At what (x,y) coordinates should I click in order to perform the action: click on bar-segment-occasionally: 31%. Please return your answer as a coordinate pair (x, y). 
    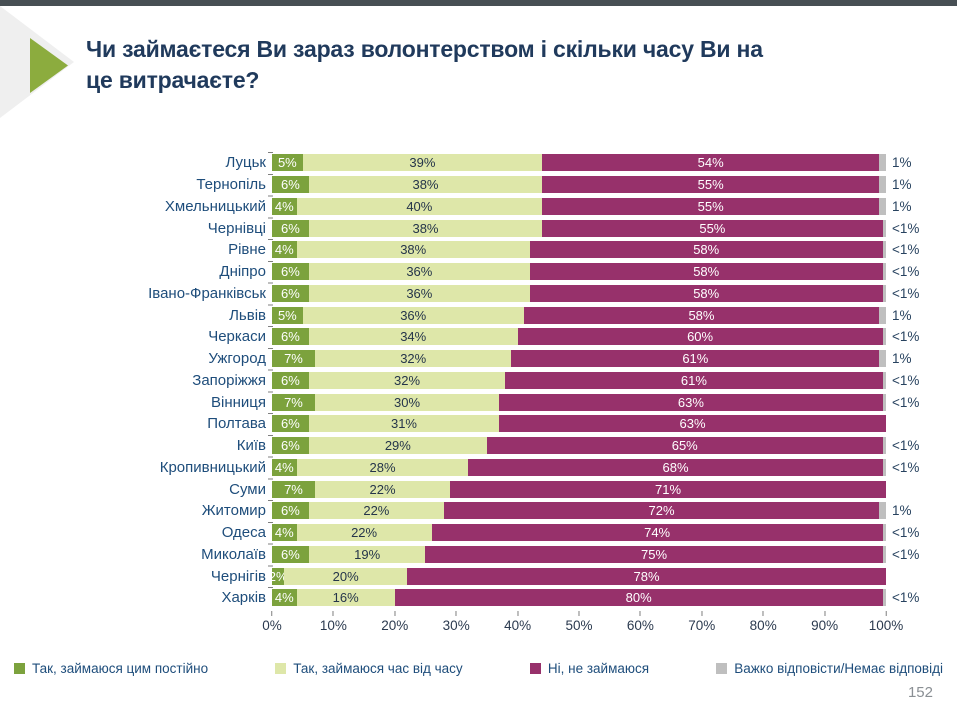
    Looking at the image, I should click on (404, 424).